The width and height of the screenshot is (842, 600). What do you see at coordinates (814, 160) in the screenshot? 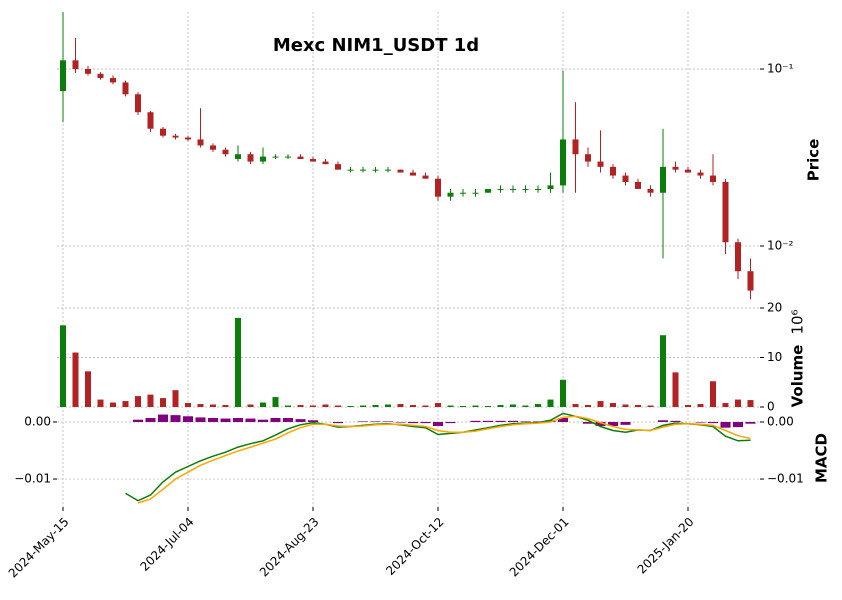
I see `y-axis-label: Price` at bounding box center [814, 160].